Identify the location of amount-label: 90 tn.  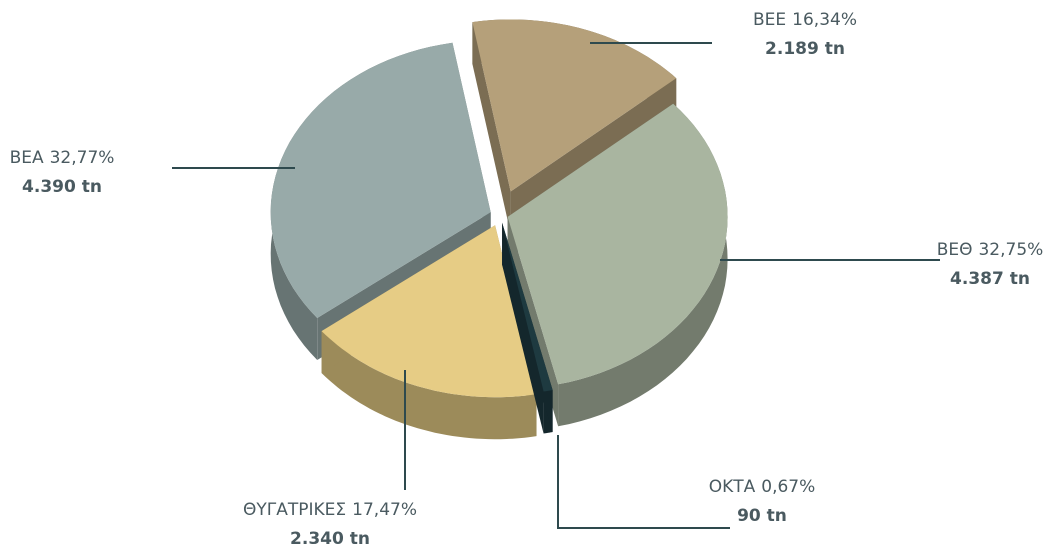
(762, 516).